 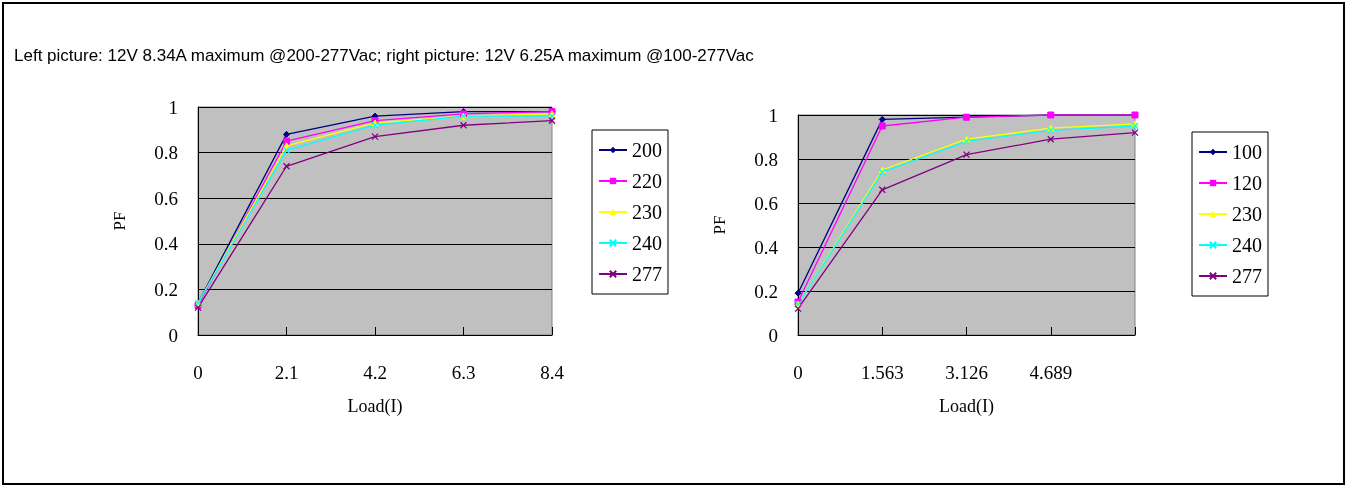 What do you see at coordinates (552, 372) in the screenshot?
I see `x-tick-label: 8.4` at bounding box center [552, 372].